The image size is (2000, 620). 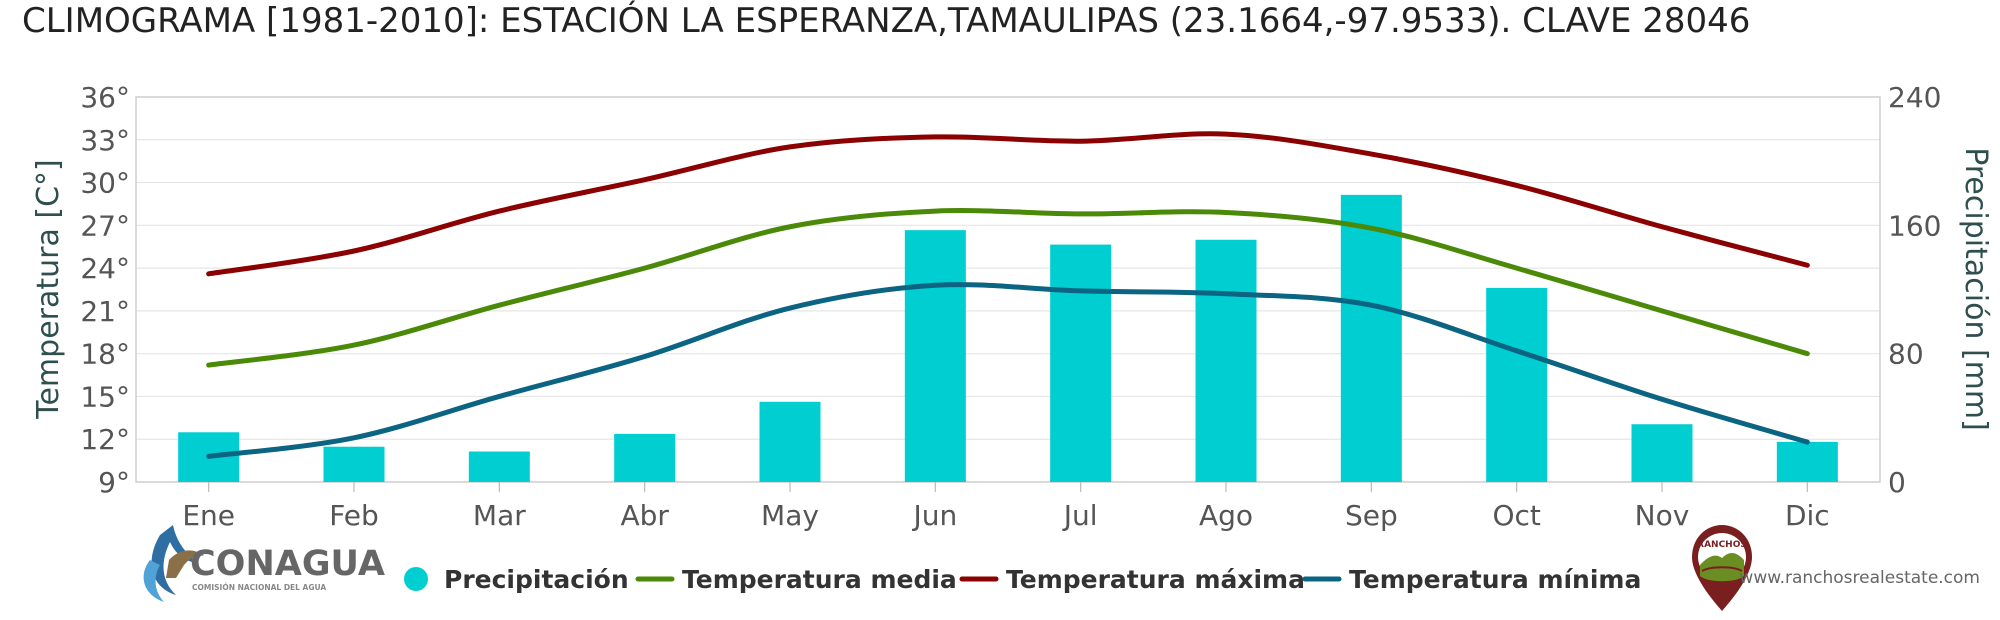 What do you see at coordinates (1006, 507) in the screenshot?
I see `x-axis-ticks: Ene Feb Mar Abr May Jun Jul Ago Sep Oct Nov Dic` at bounding box center [1006, 507].